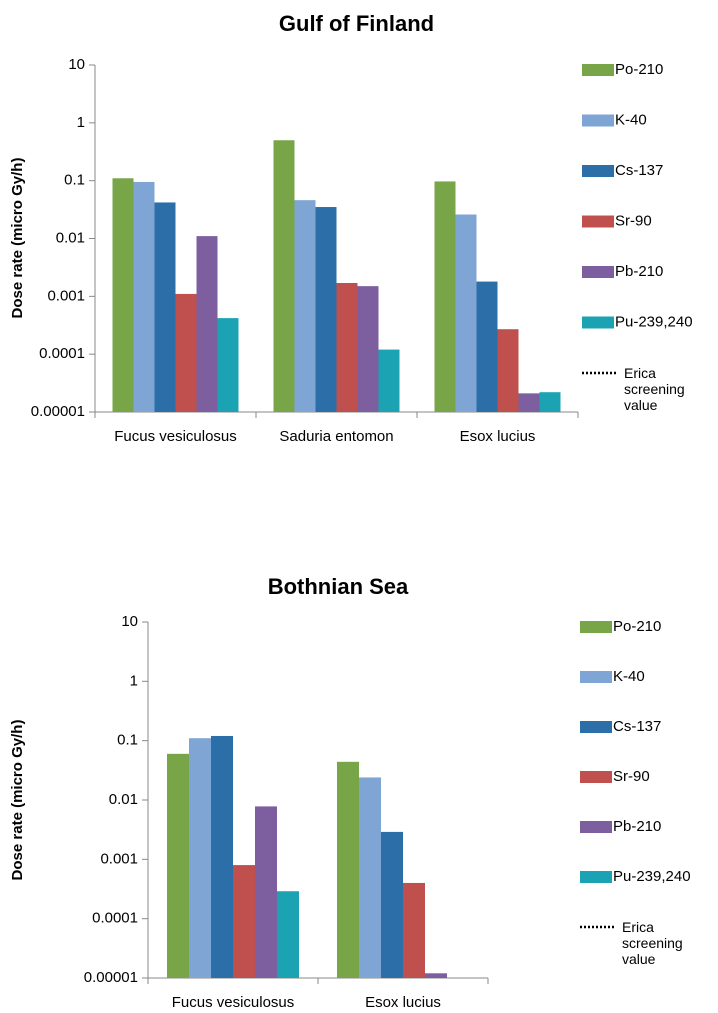 The height and width of the screenshot is (1013, 718). I want to click on chart-title: Bothnian Sea, so click(338, 586).